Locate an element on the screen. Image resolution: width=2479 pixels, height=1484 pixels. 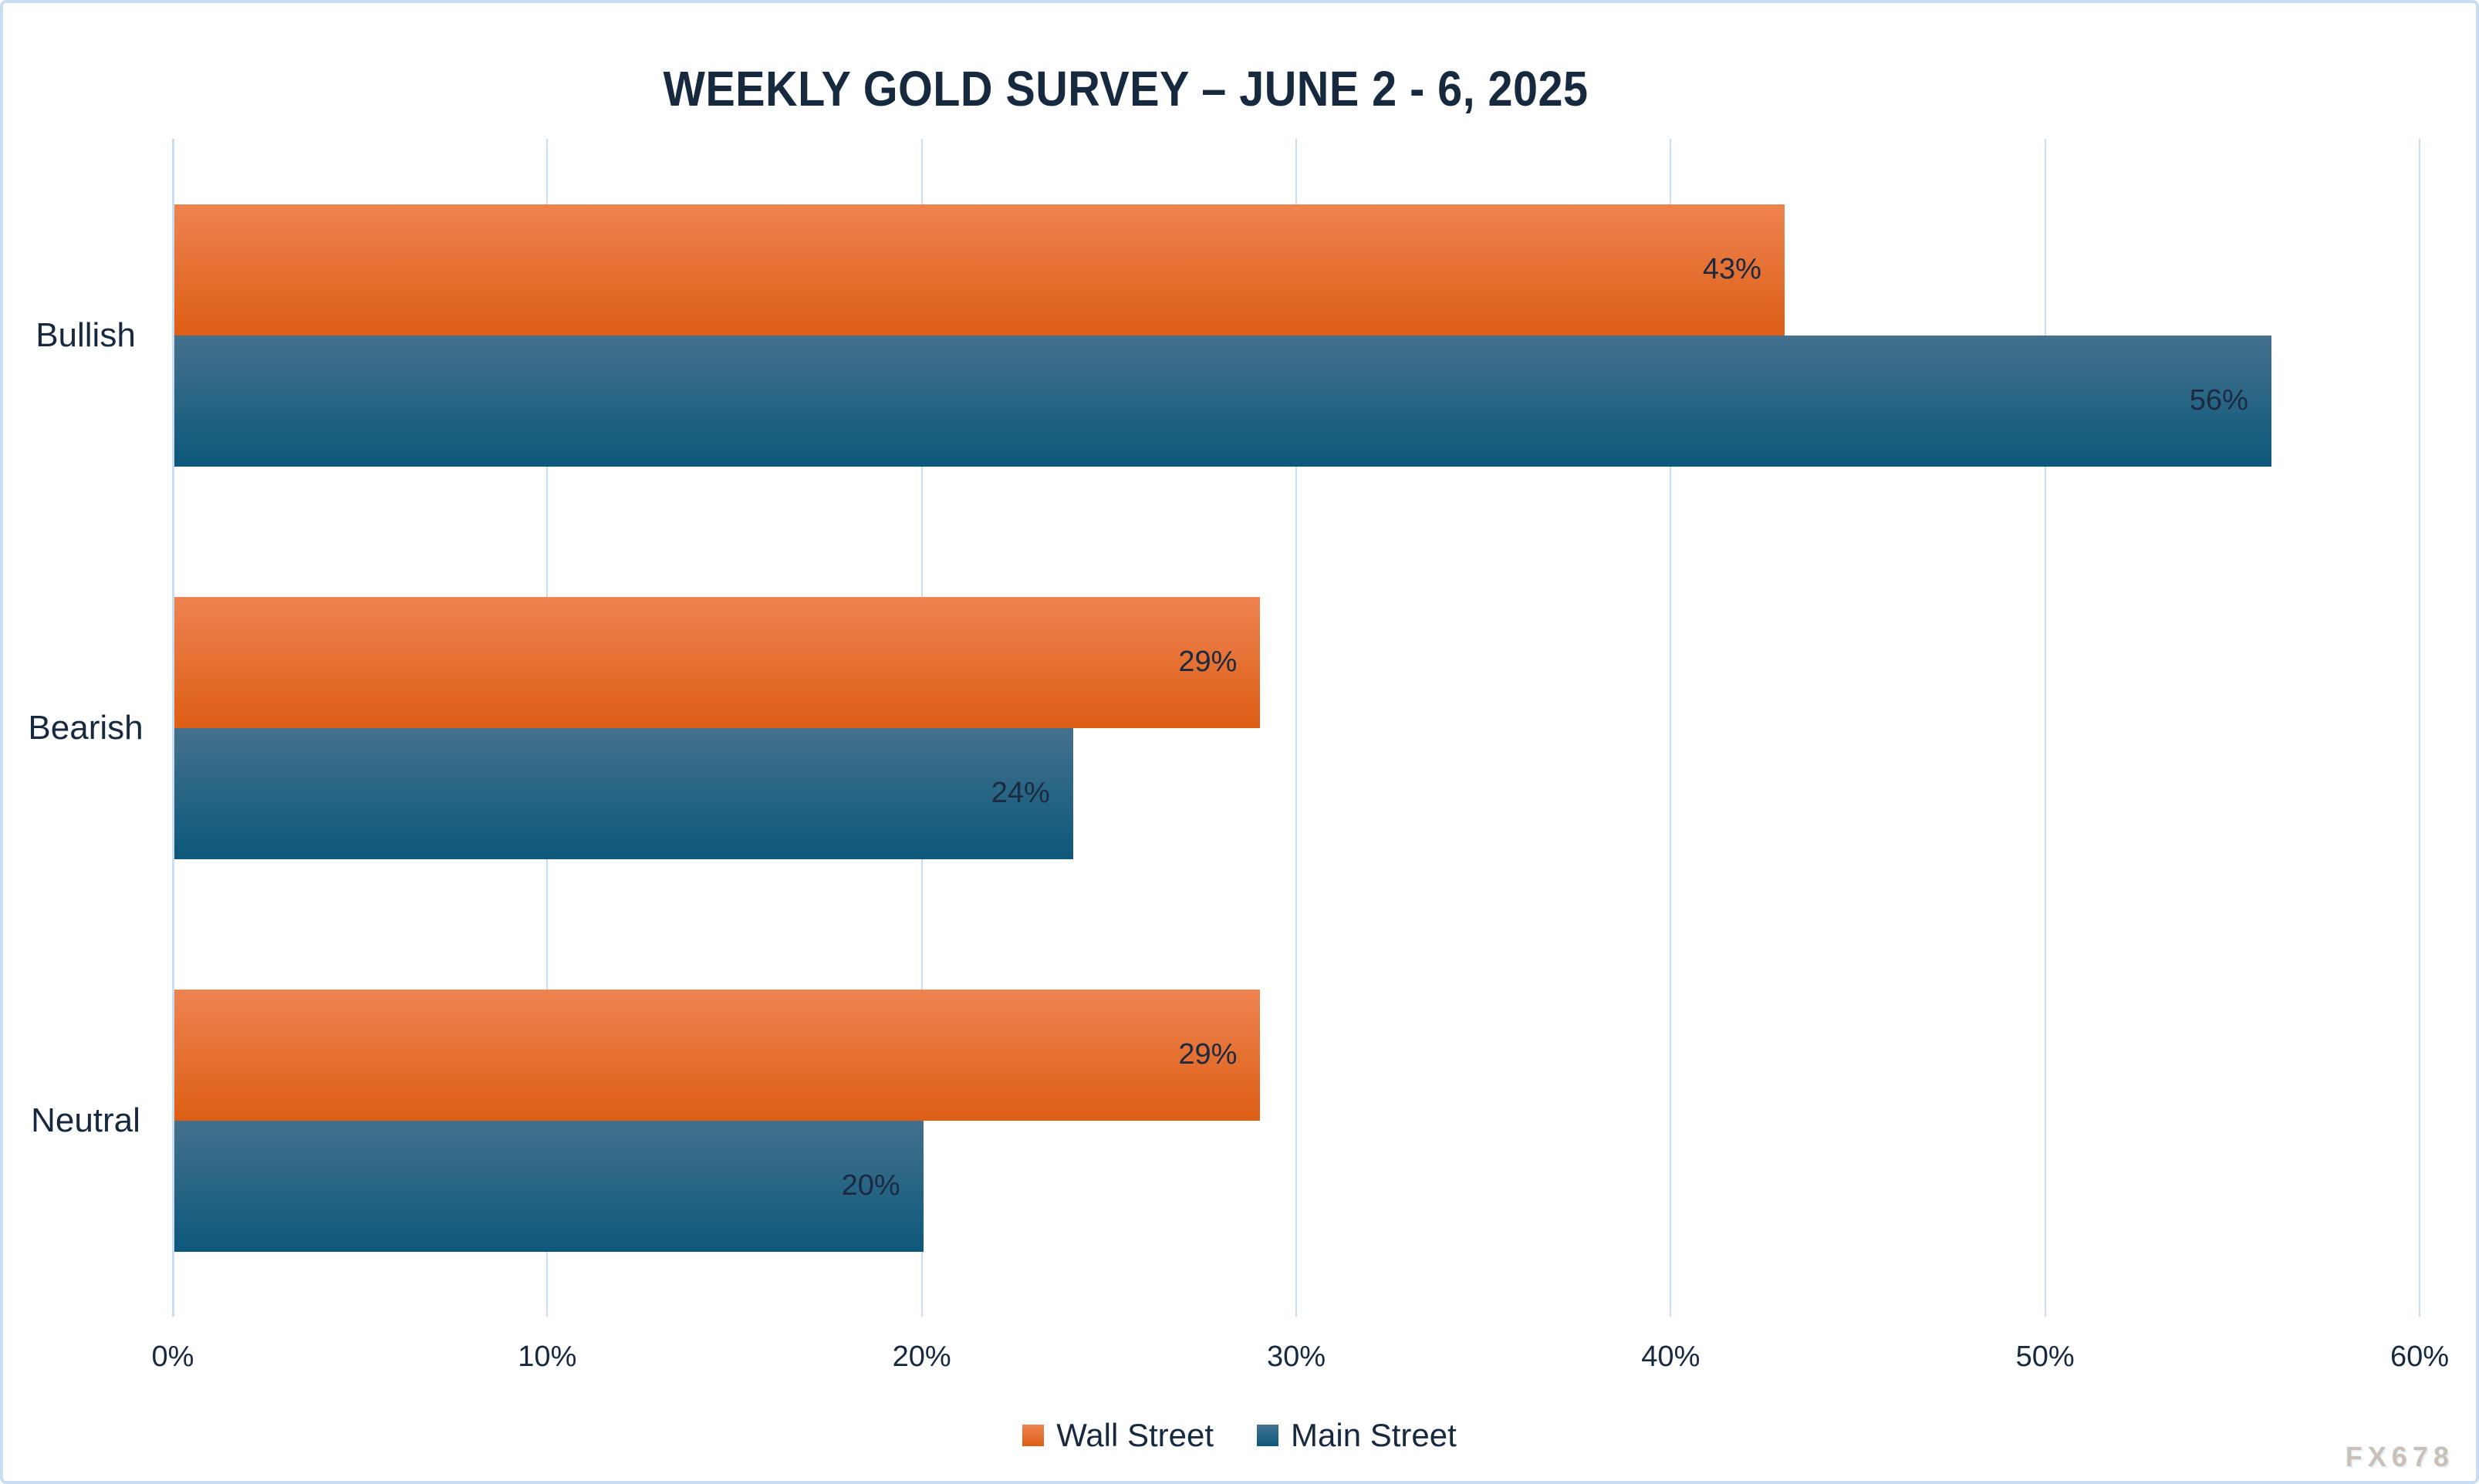
bar-main-street: 20% is located at coordinates (549, 1186).